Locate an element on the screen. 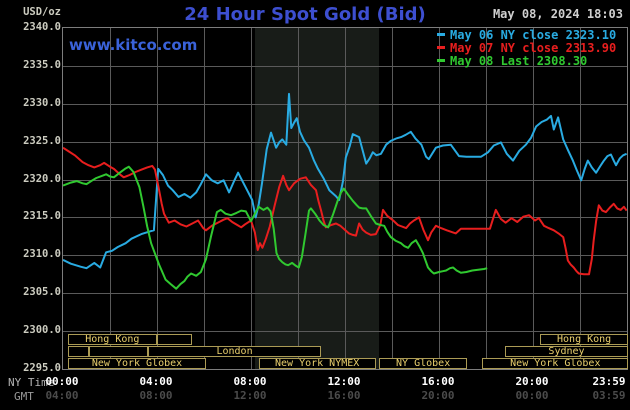 The image size is (630, 410). y-axis-tick-label: 2320.0 is located at coordinates (42, 178).